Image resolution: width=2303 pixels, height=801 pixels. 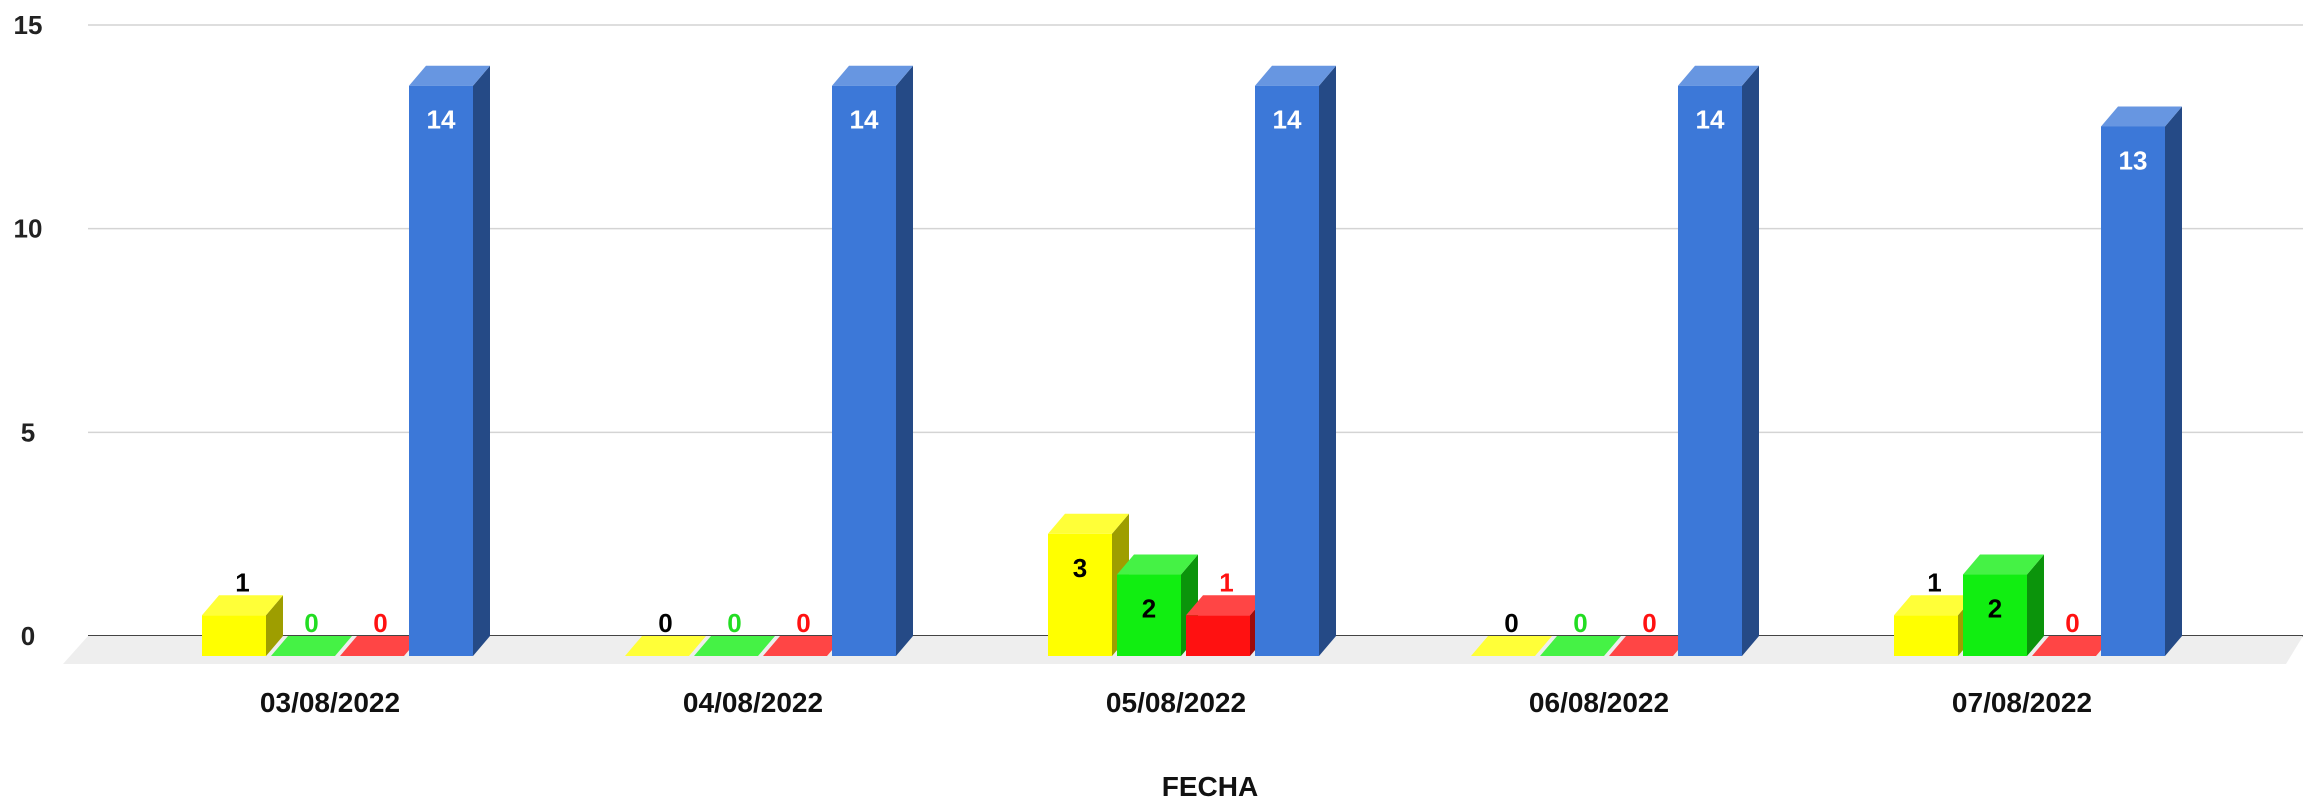 I want to click on data-label: 13, so click(x=2133, y=160).